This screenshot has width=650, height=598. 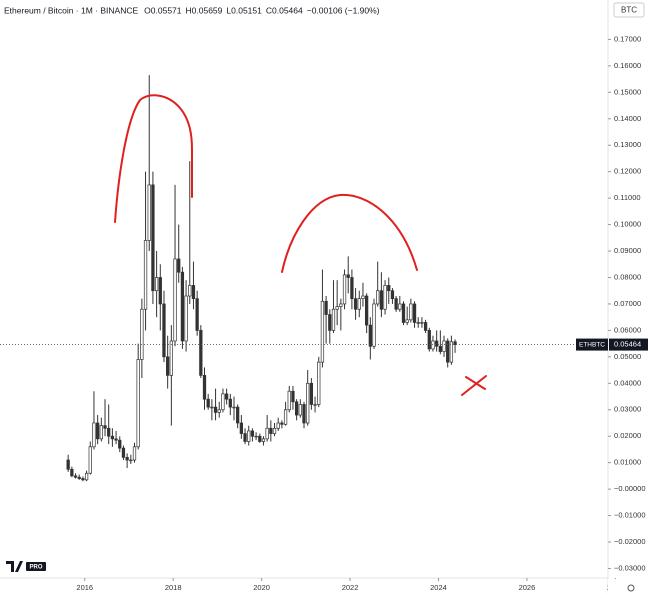 I want to click on y-tick-label: 0.04000, so click(x=627, y=382).